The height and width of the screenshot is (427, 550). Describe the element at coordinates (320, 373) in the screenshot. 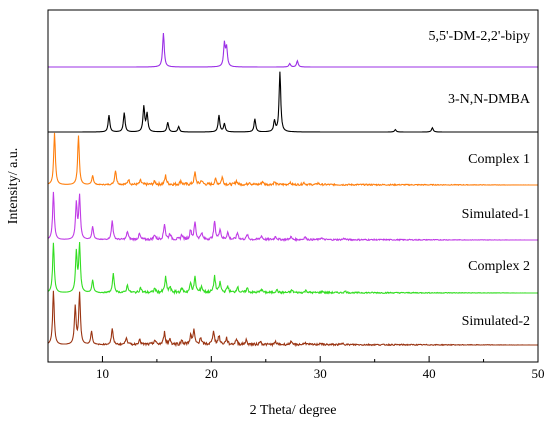

I see `x-tick-label-30: 30` at that location.